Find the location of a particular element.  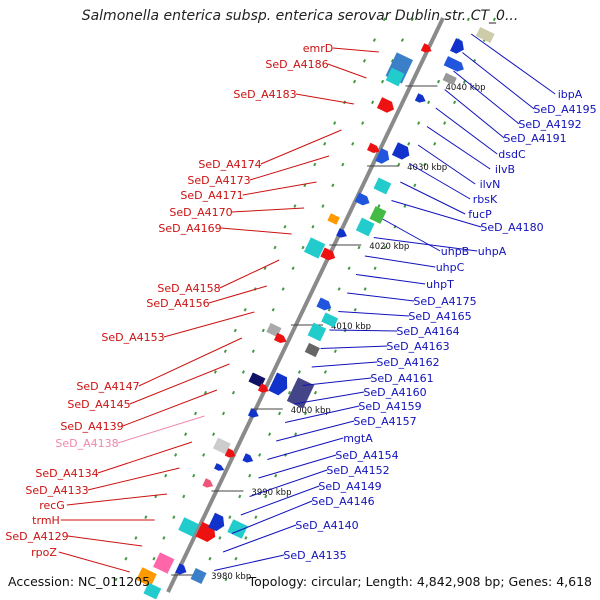

gene-label-right: SeD_A4192 is located at coordinates (549, 124).